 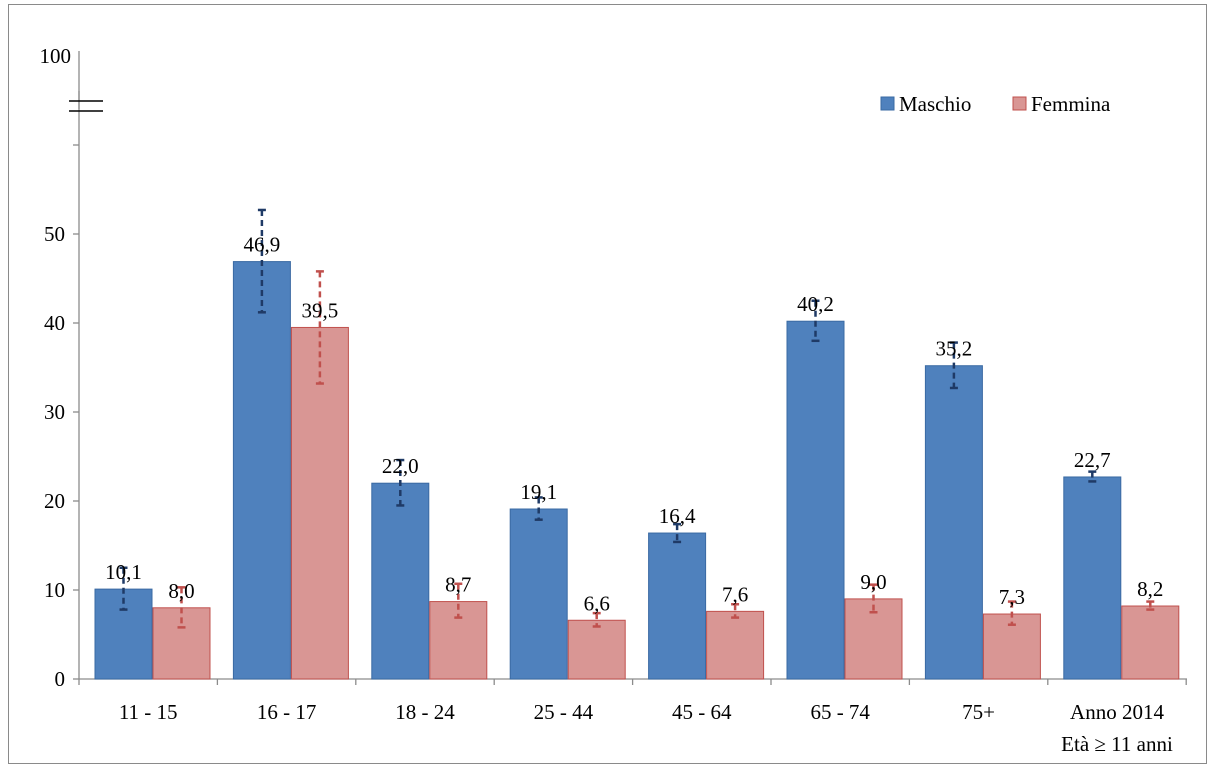 I want to click on y-tick-label: 20, so click(x=54, y=501).